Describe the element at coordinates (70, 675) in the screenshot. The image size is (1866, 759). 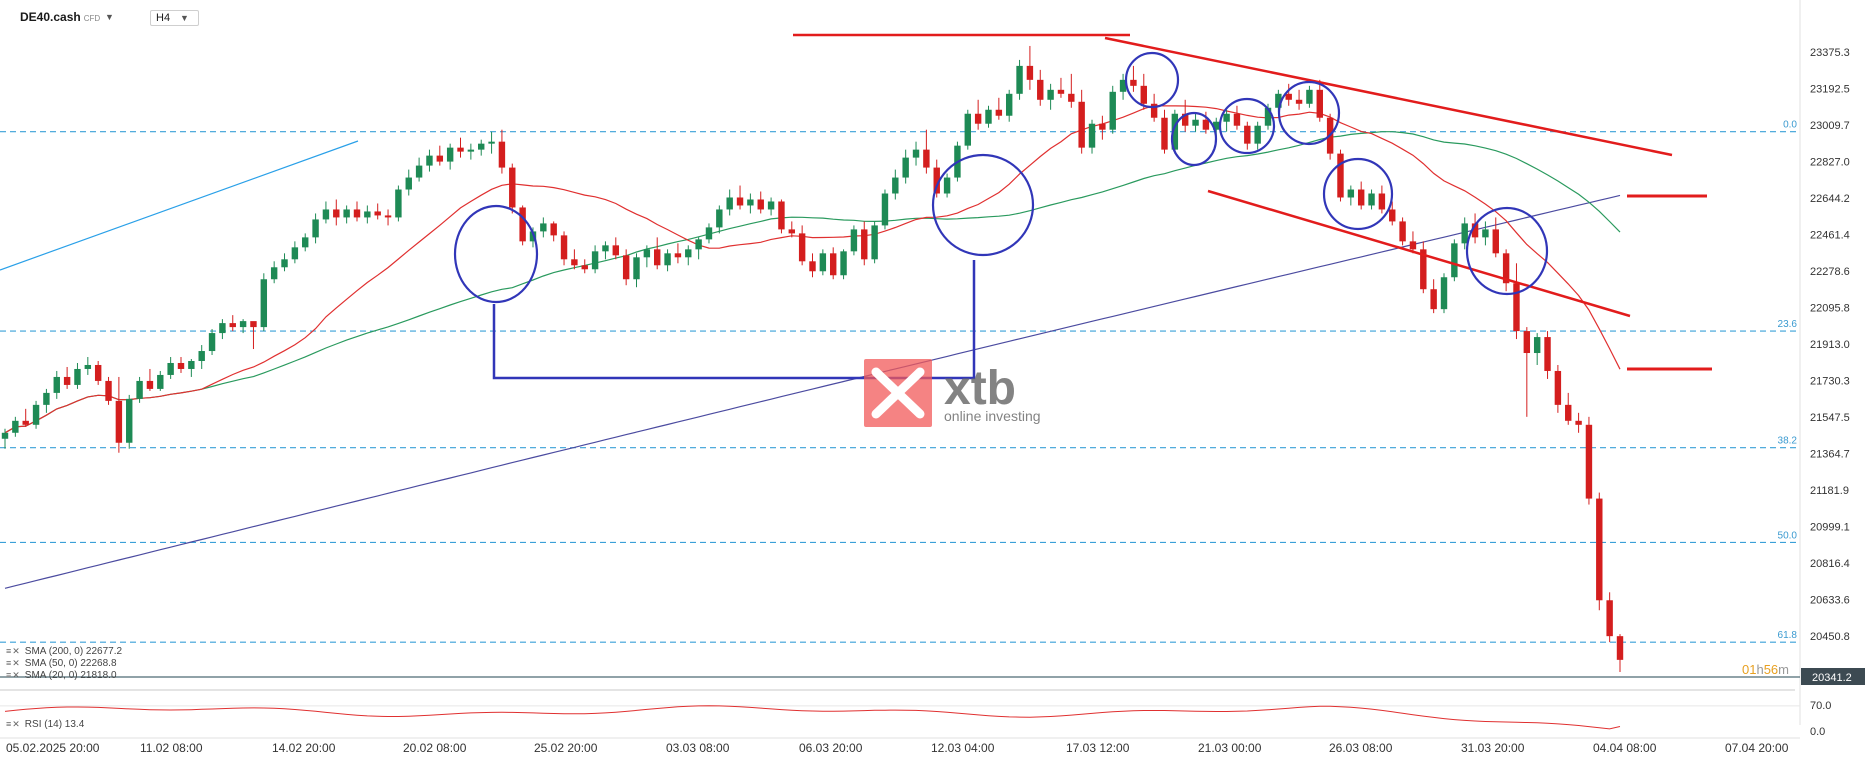
I see `indicator-label: SMA (20, 0) 21818.0` at that location.